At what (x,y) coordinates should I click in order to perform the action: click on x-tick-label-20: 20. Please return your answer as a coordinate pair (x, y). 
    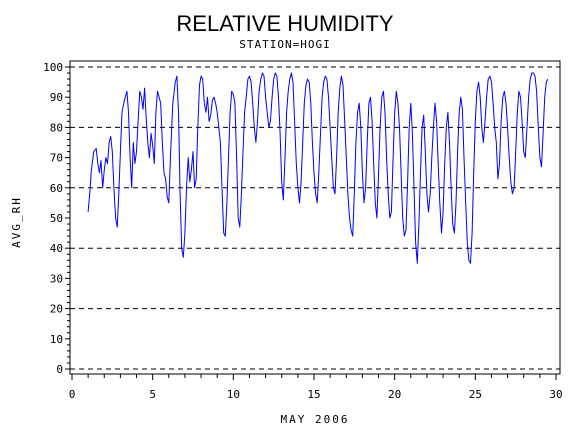
    Looking at the image, I should click on (394, 394).